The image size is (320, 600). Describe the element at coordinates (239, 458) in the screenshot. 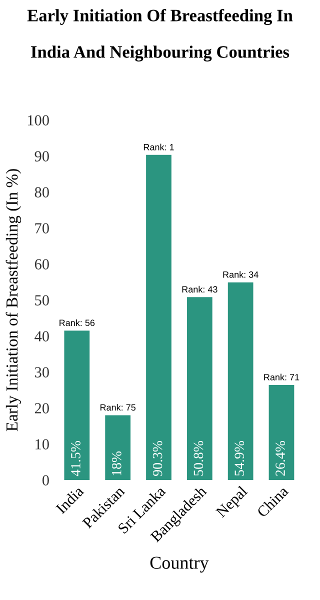

I see `data-label: 54.9%` at that location.